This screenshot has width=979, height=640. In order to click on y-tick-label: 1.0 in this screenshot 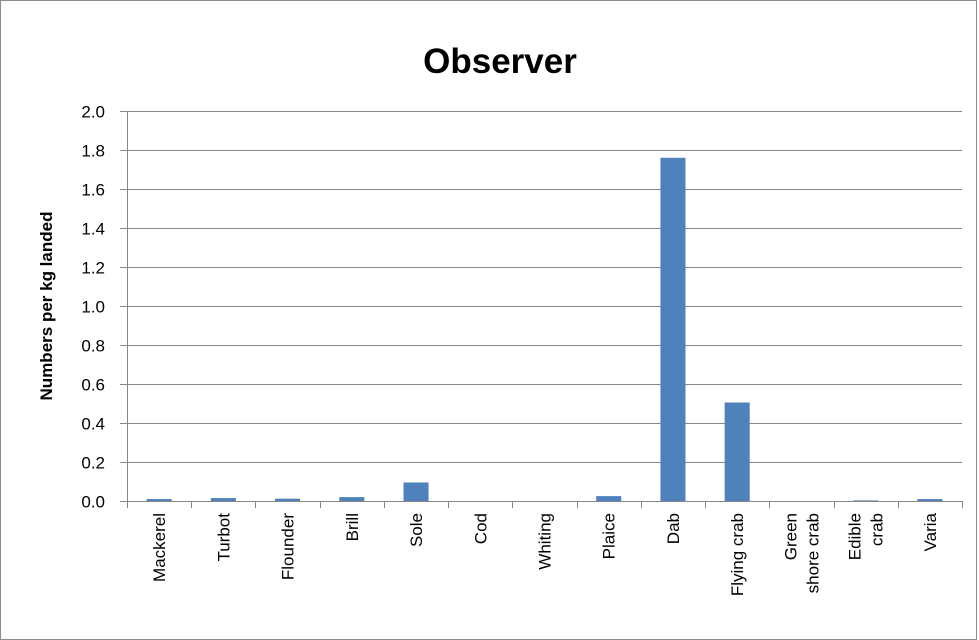, I will do `click(93, 307)`.